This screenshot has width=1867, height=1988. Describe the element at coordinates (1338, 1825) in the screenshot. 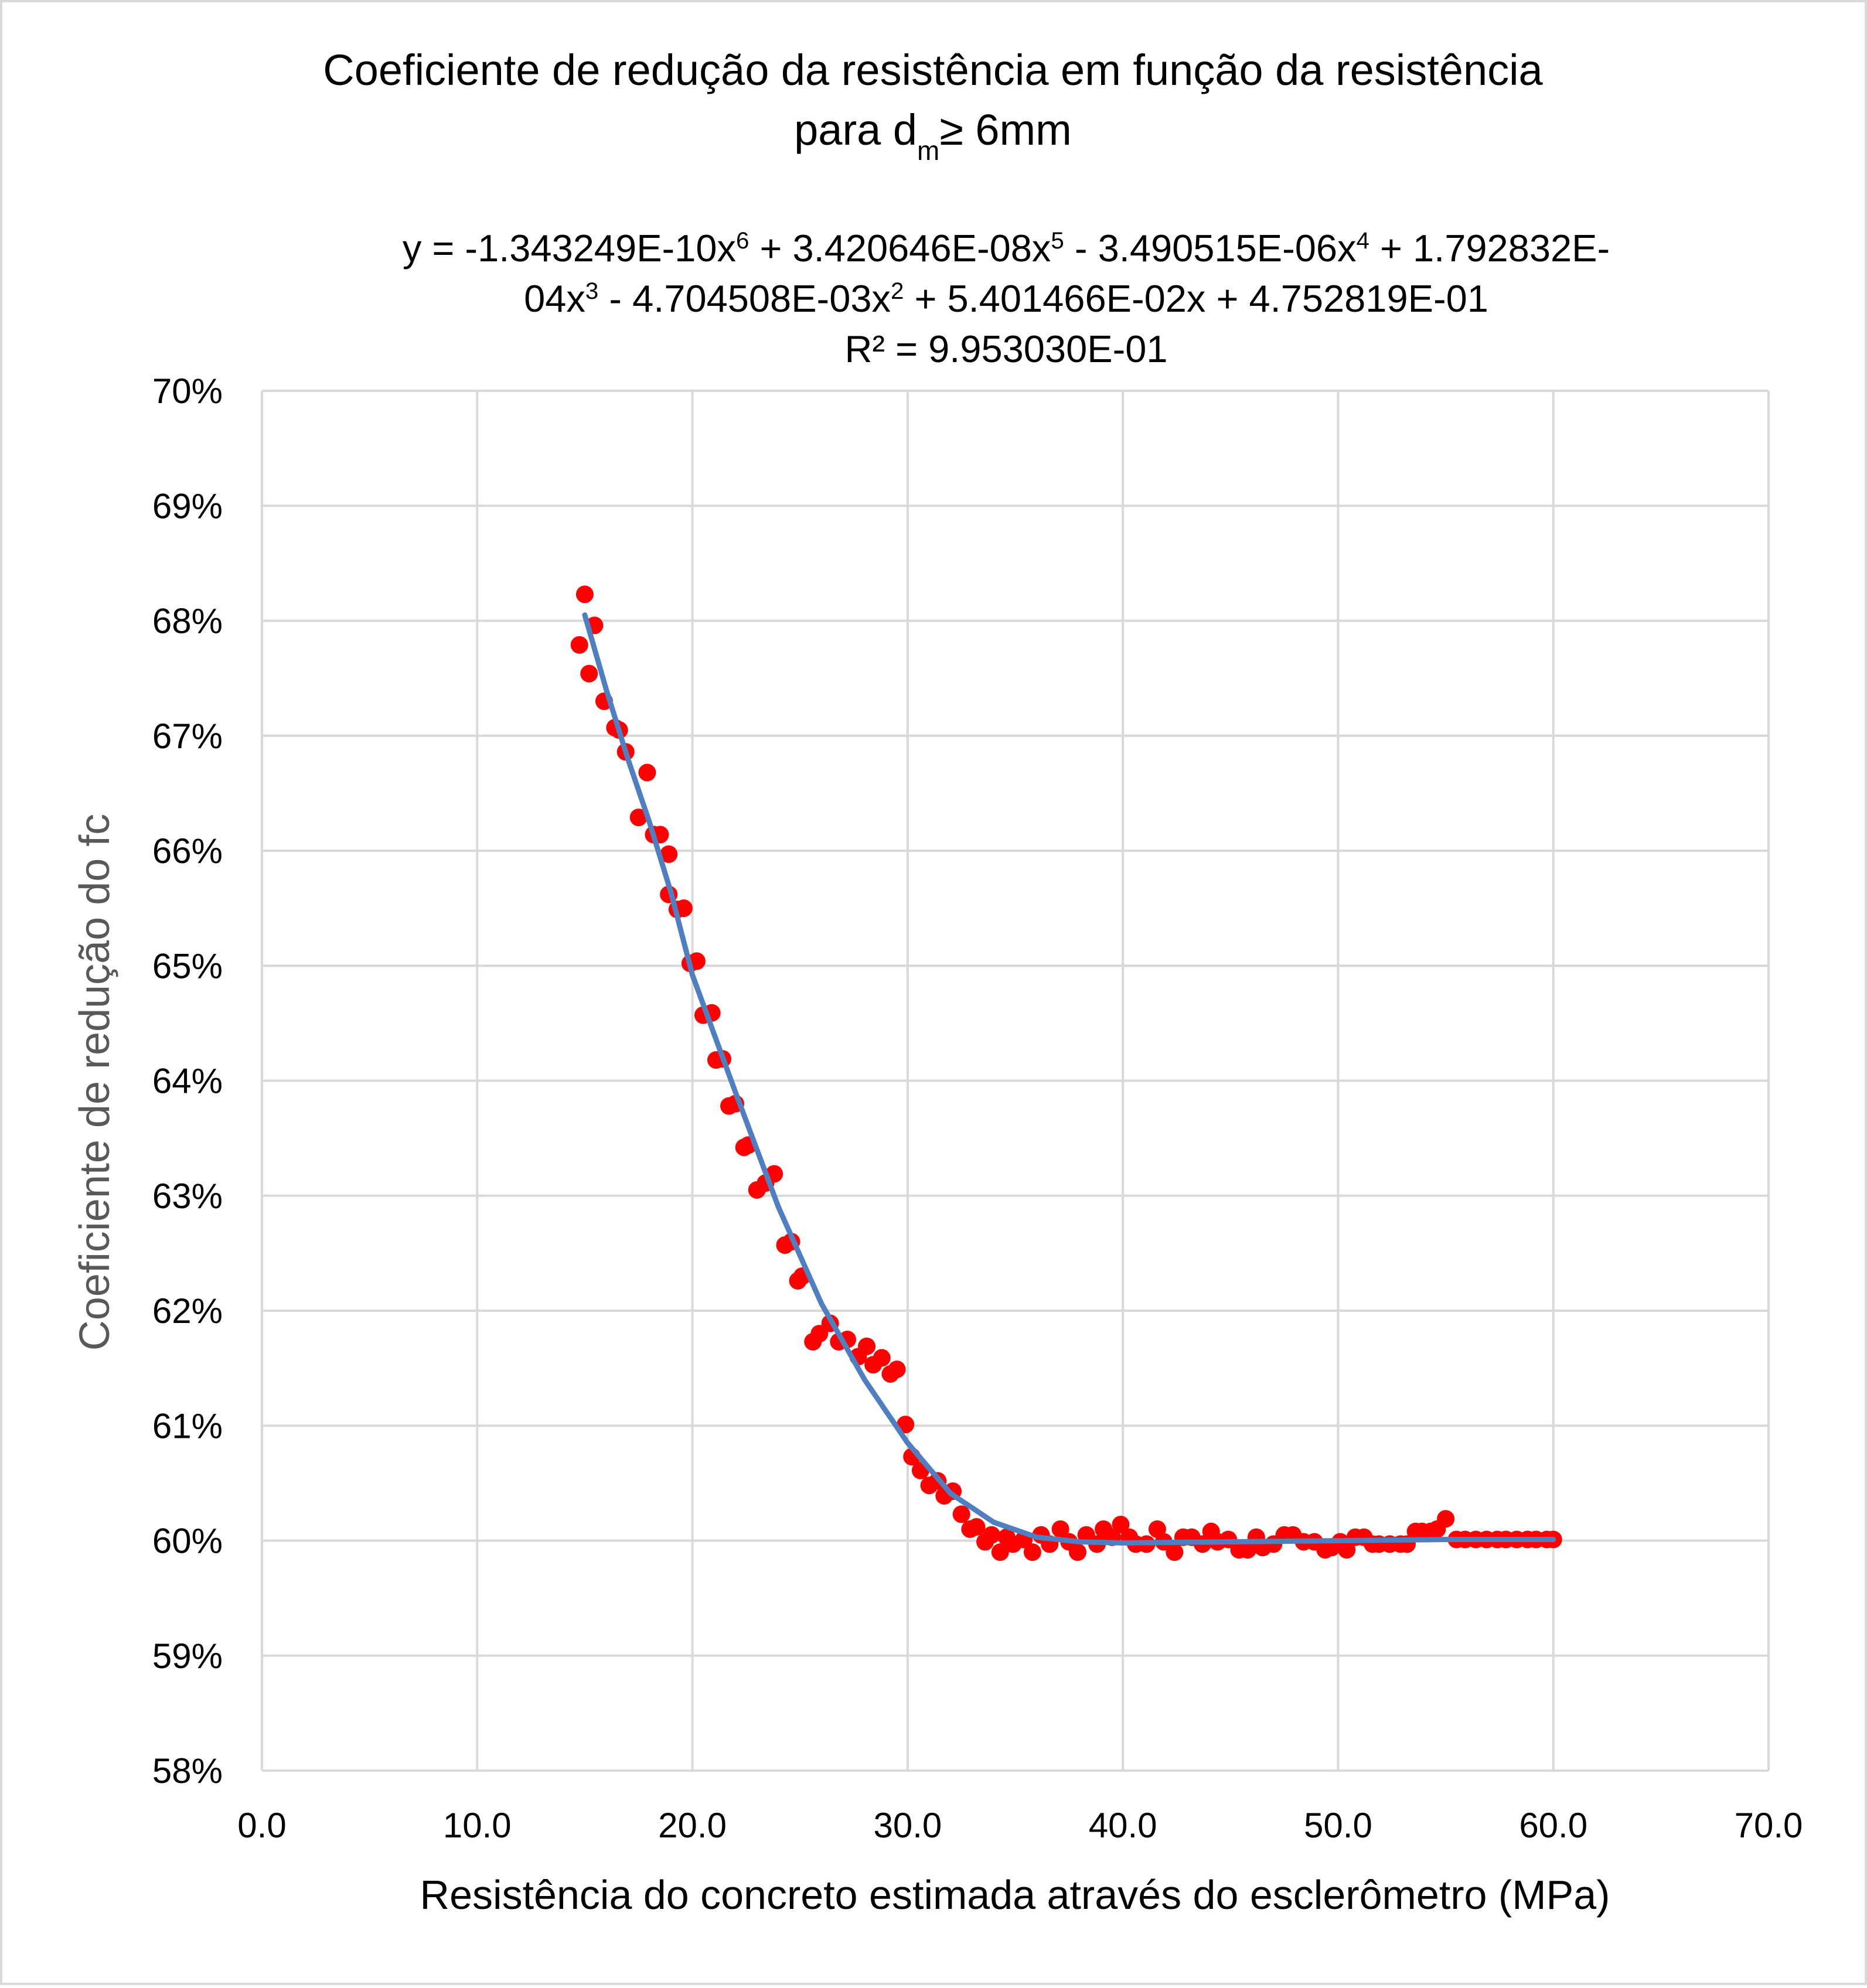

I see `x-tick-label: 50.0` at that location.